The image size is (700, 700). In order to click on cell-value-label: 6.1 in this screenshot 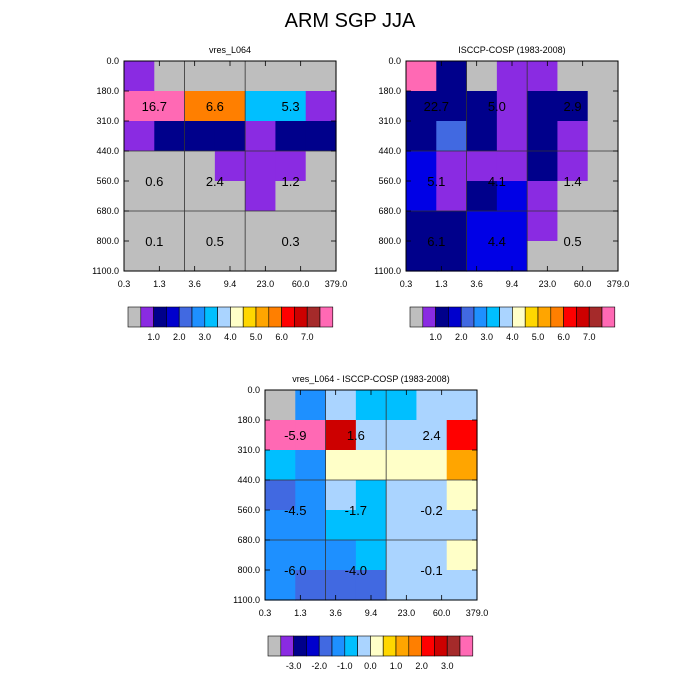, I will do `click(436, 241)`.